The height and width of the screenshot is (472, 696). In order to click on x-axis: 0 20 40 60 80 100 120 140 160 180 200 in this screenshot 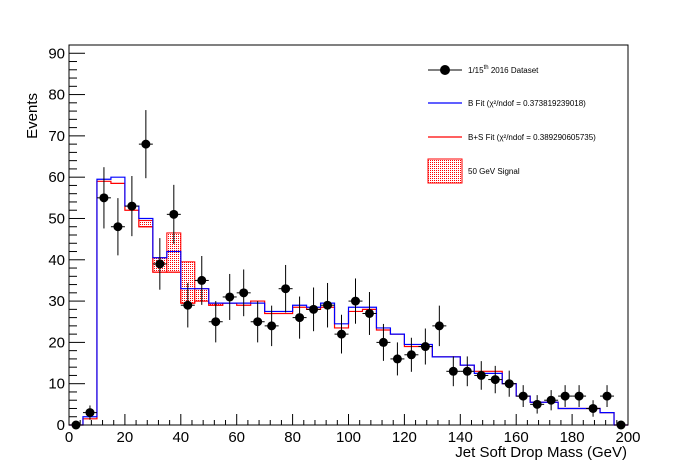, I will do `click(353, 430)`.